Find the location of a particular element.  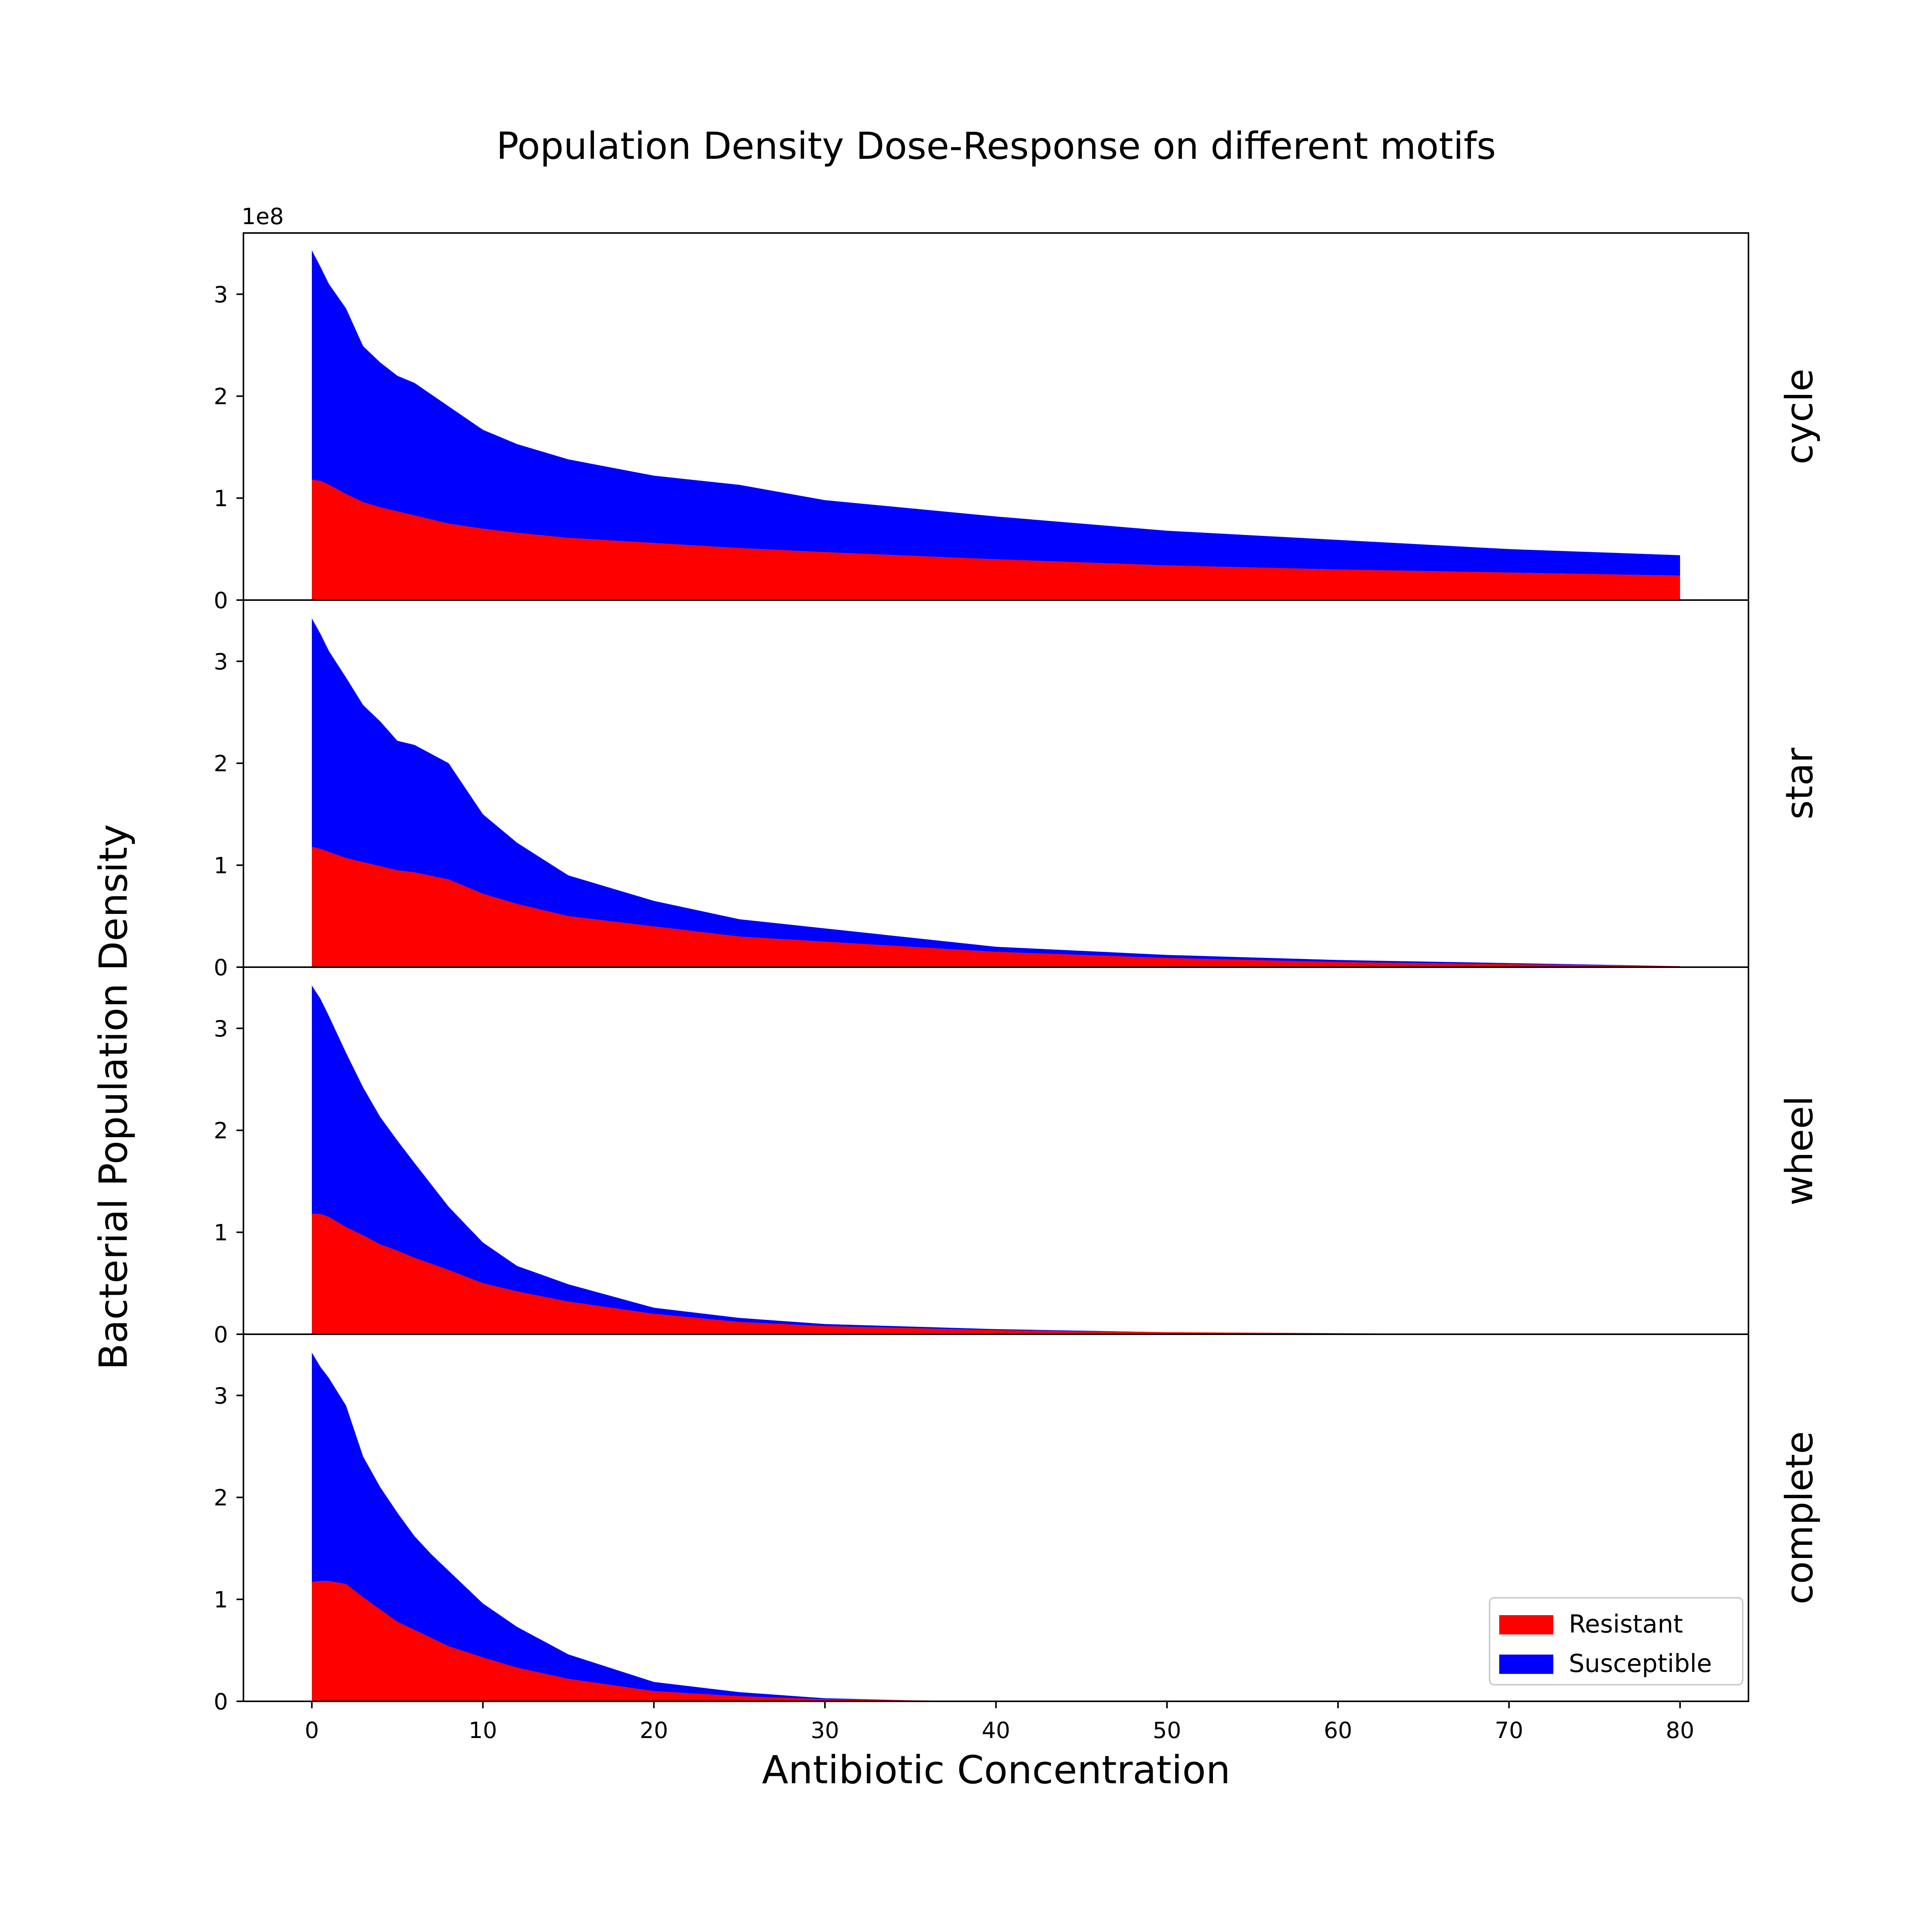

x-tick-label: 0 is located at coordinates (312, 1730).